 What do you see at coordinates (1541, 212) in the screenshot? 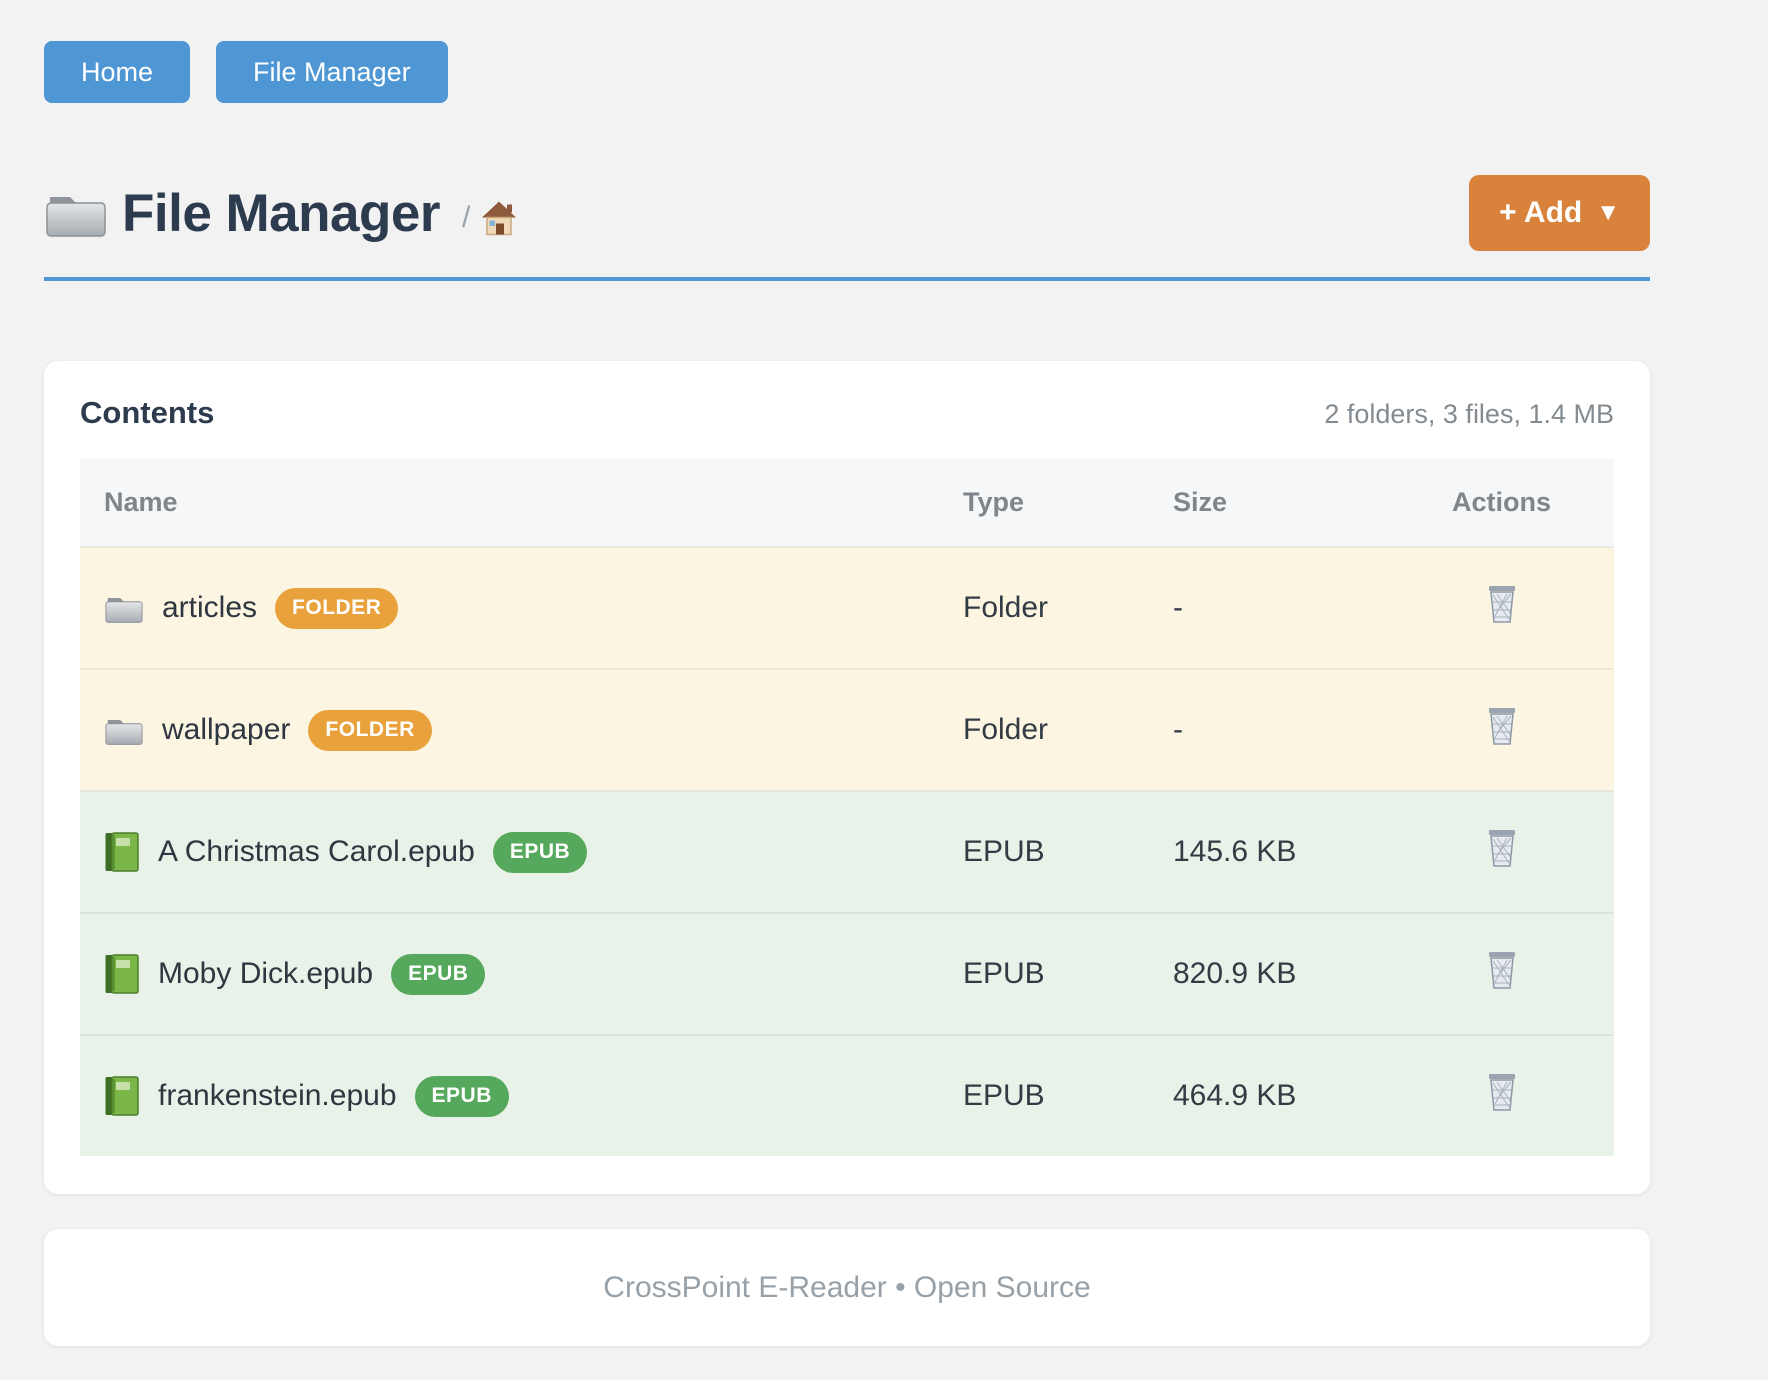
I see `add-button-label: + Add` at bounding box center [1541, 212].